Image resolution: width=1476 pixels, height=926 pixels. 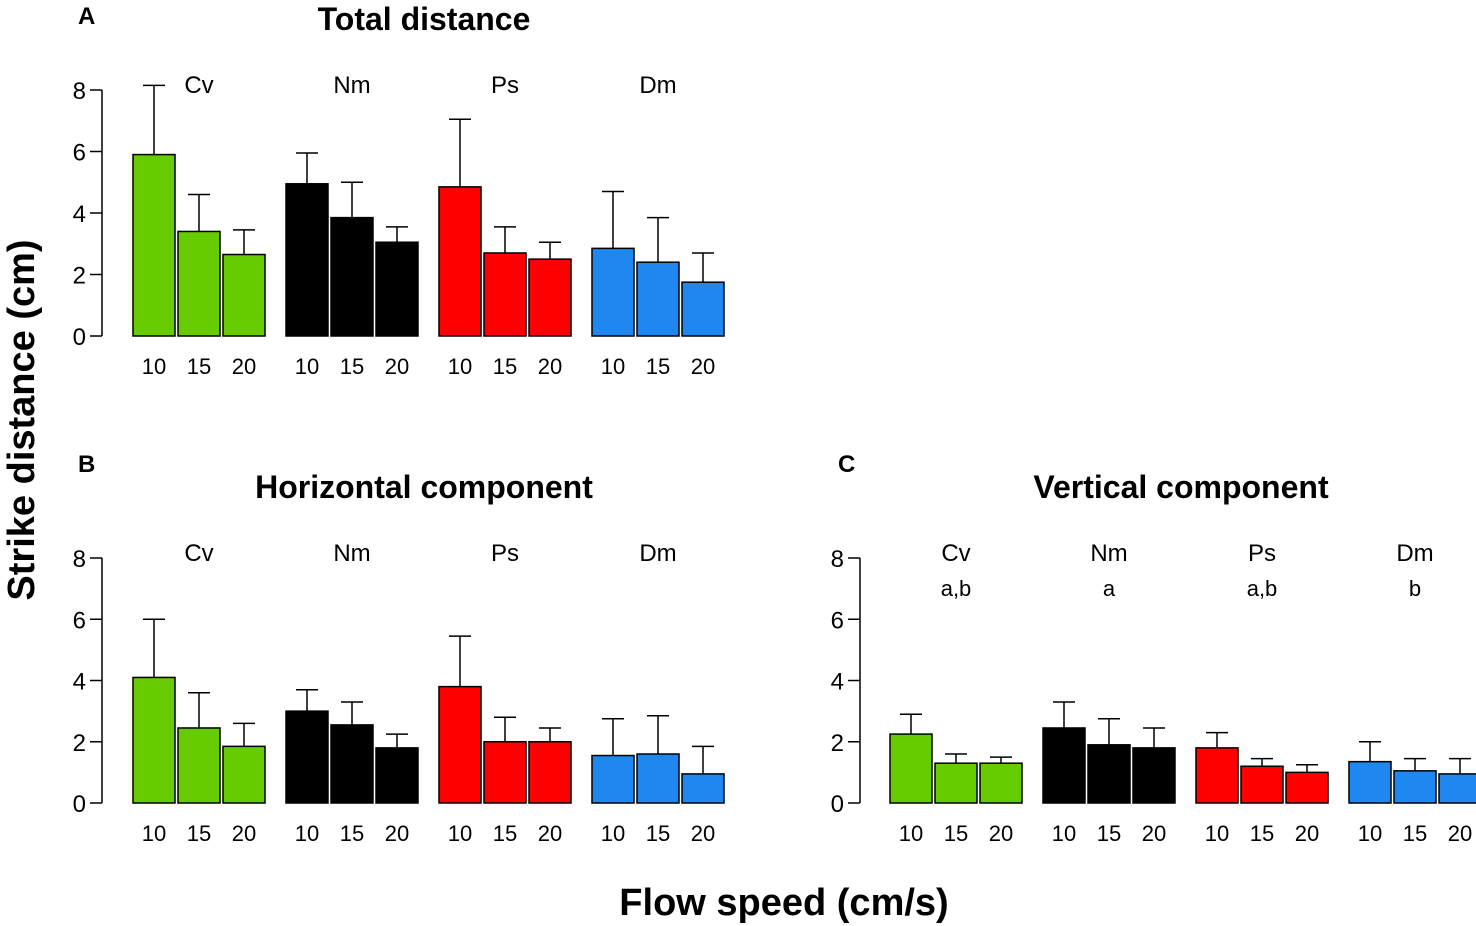 What do you see at coordinates (86, 464) in the screenshot?
I see `panel-letter: B` at bounding box center [86, 464].